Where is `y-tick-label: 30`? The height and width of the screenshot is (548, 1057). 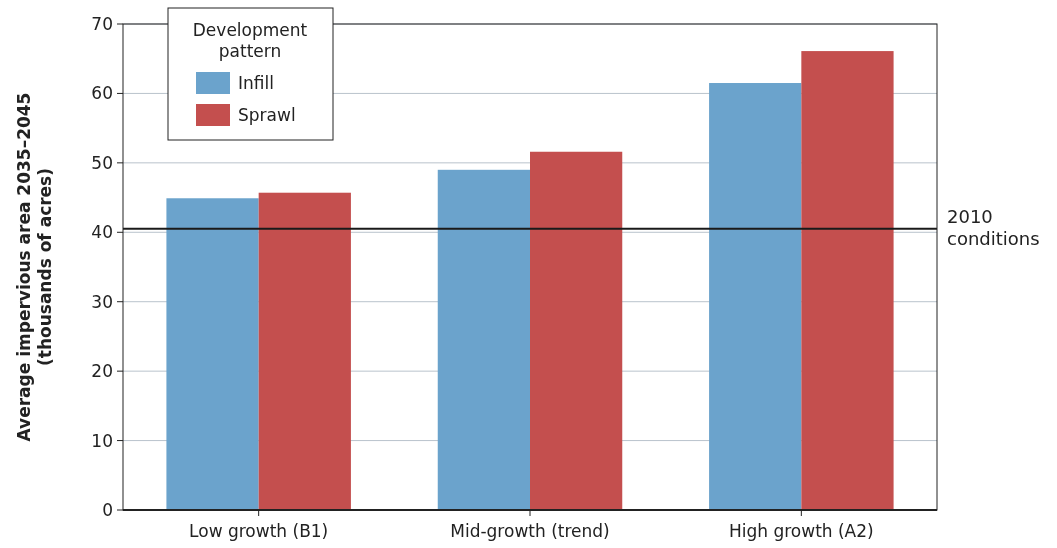
y-tick-label: 30 is located at coordinates (102, 301).